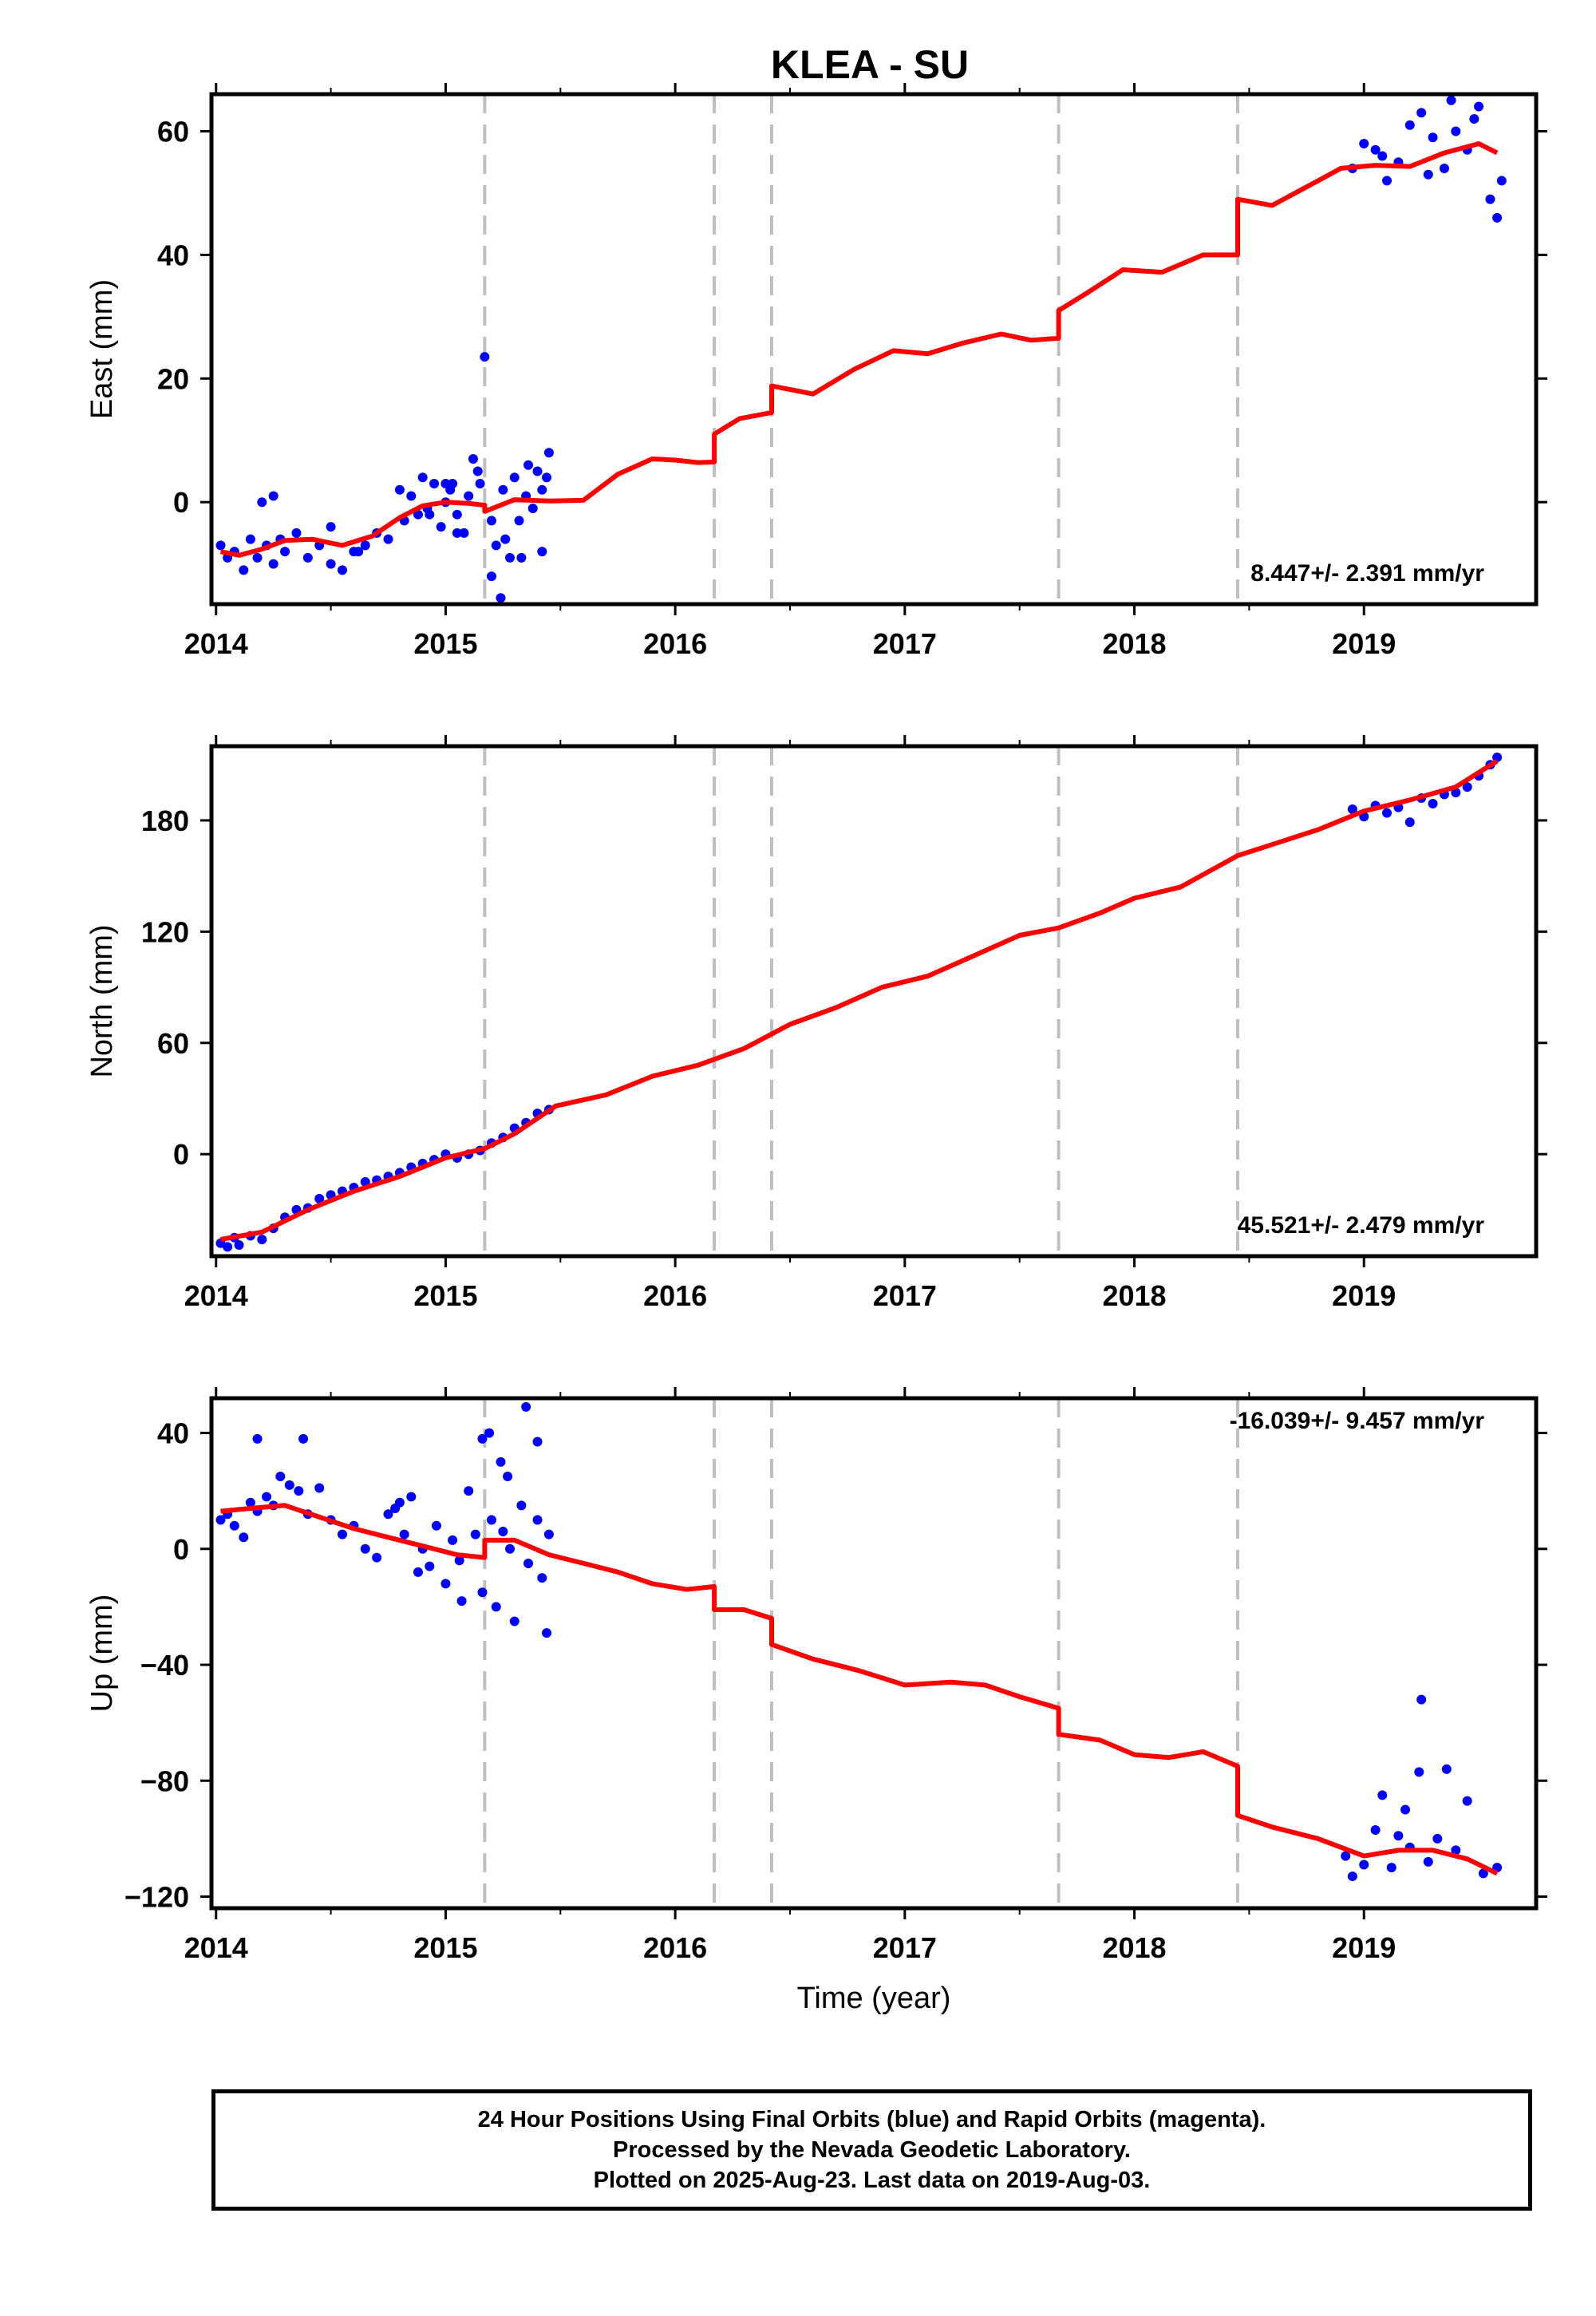  What do you see at coordinates (181, 1154) in the screenshot?
I see `north-y-tick-label: 0` at bounding box center [181, 1154].